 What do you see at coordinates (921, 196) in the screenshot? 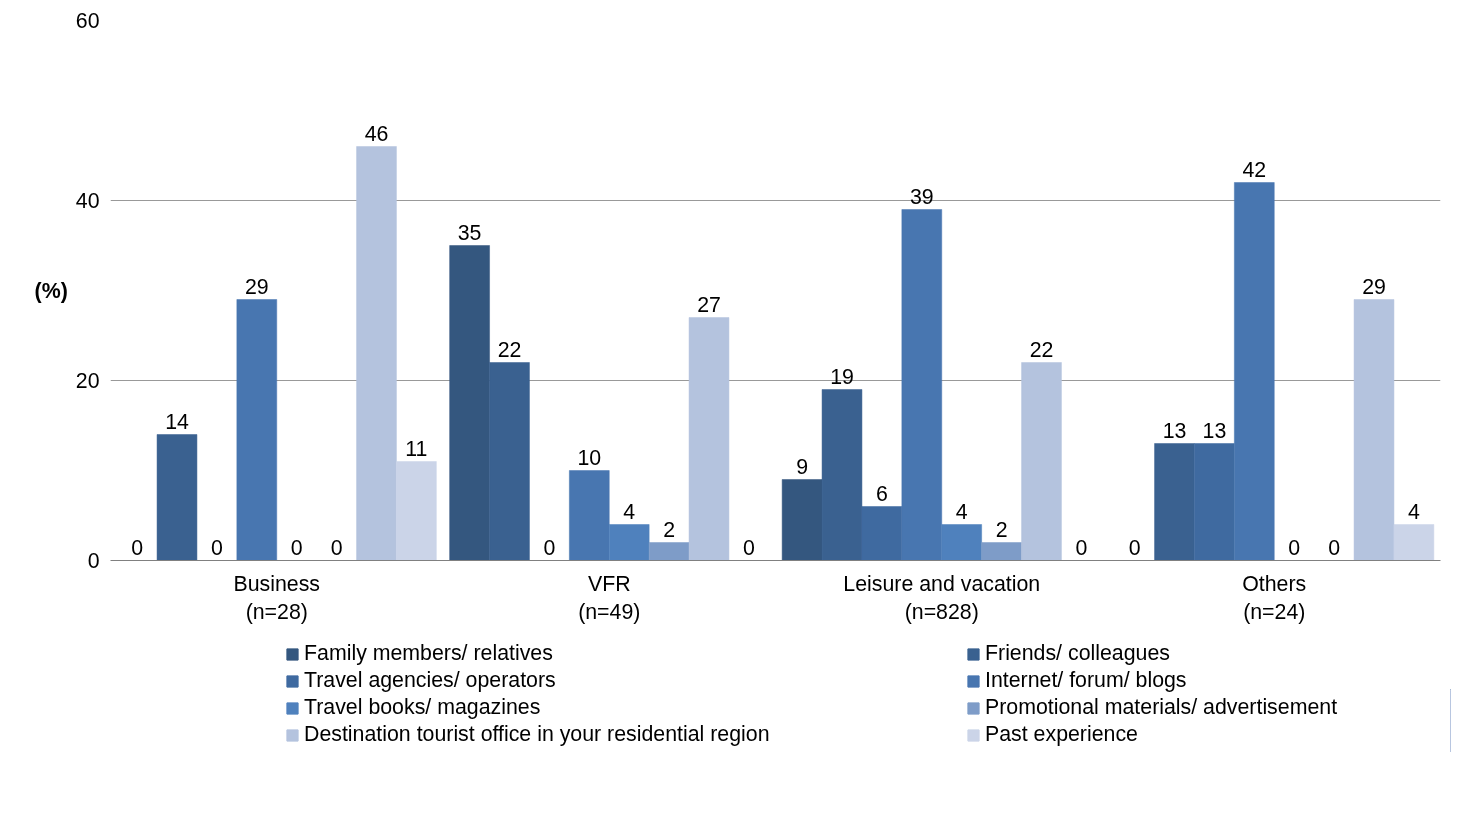
I see `data-label: 39` at bounding box center [921, 196].